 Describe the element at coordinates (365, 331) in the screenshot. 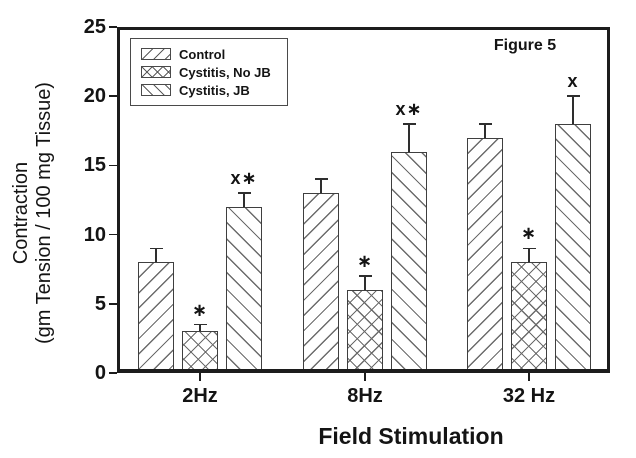

I see `bar-cystitis-no-jb-8hz` at that location.